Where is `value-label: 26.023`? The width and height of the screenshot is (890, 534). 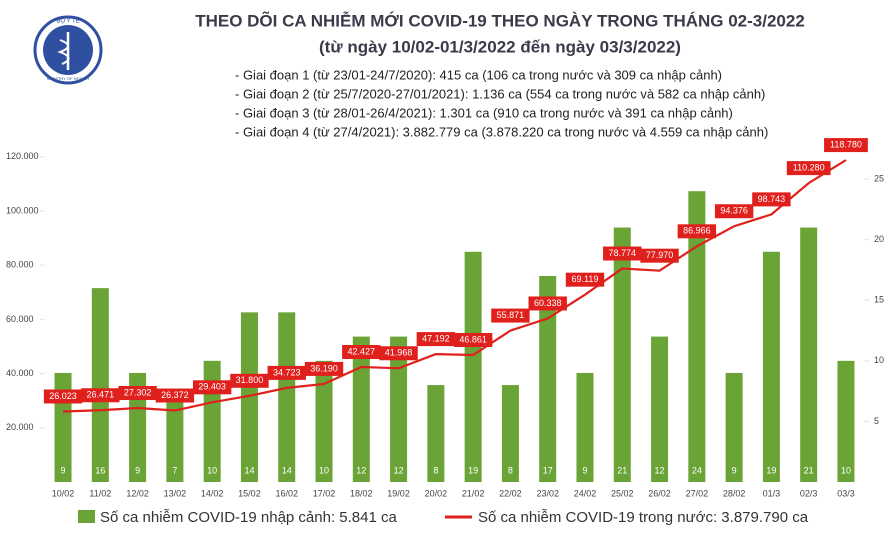
value-label: 26.023 is located at coordinates (63, 396).